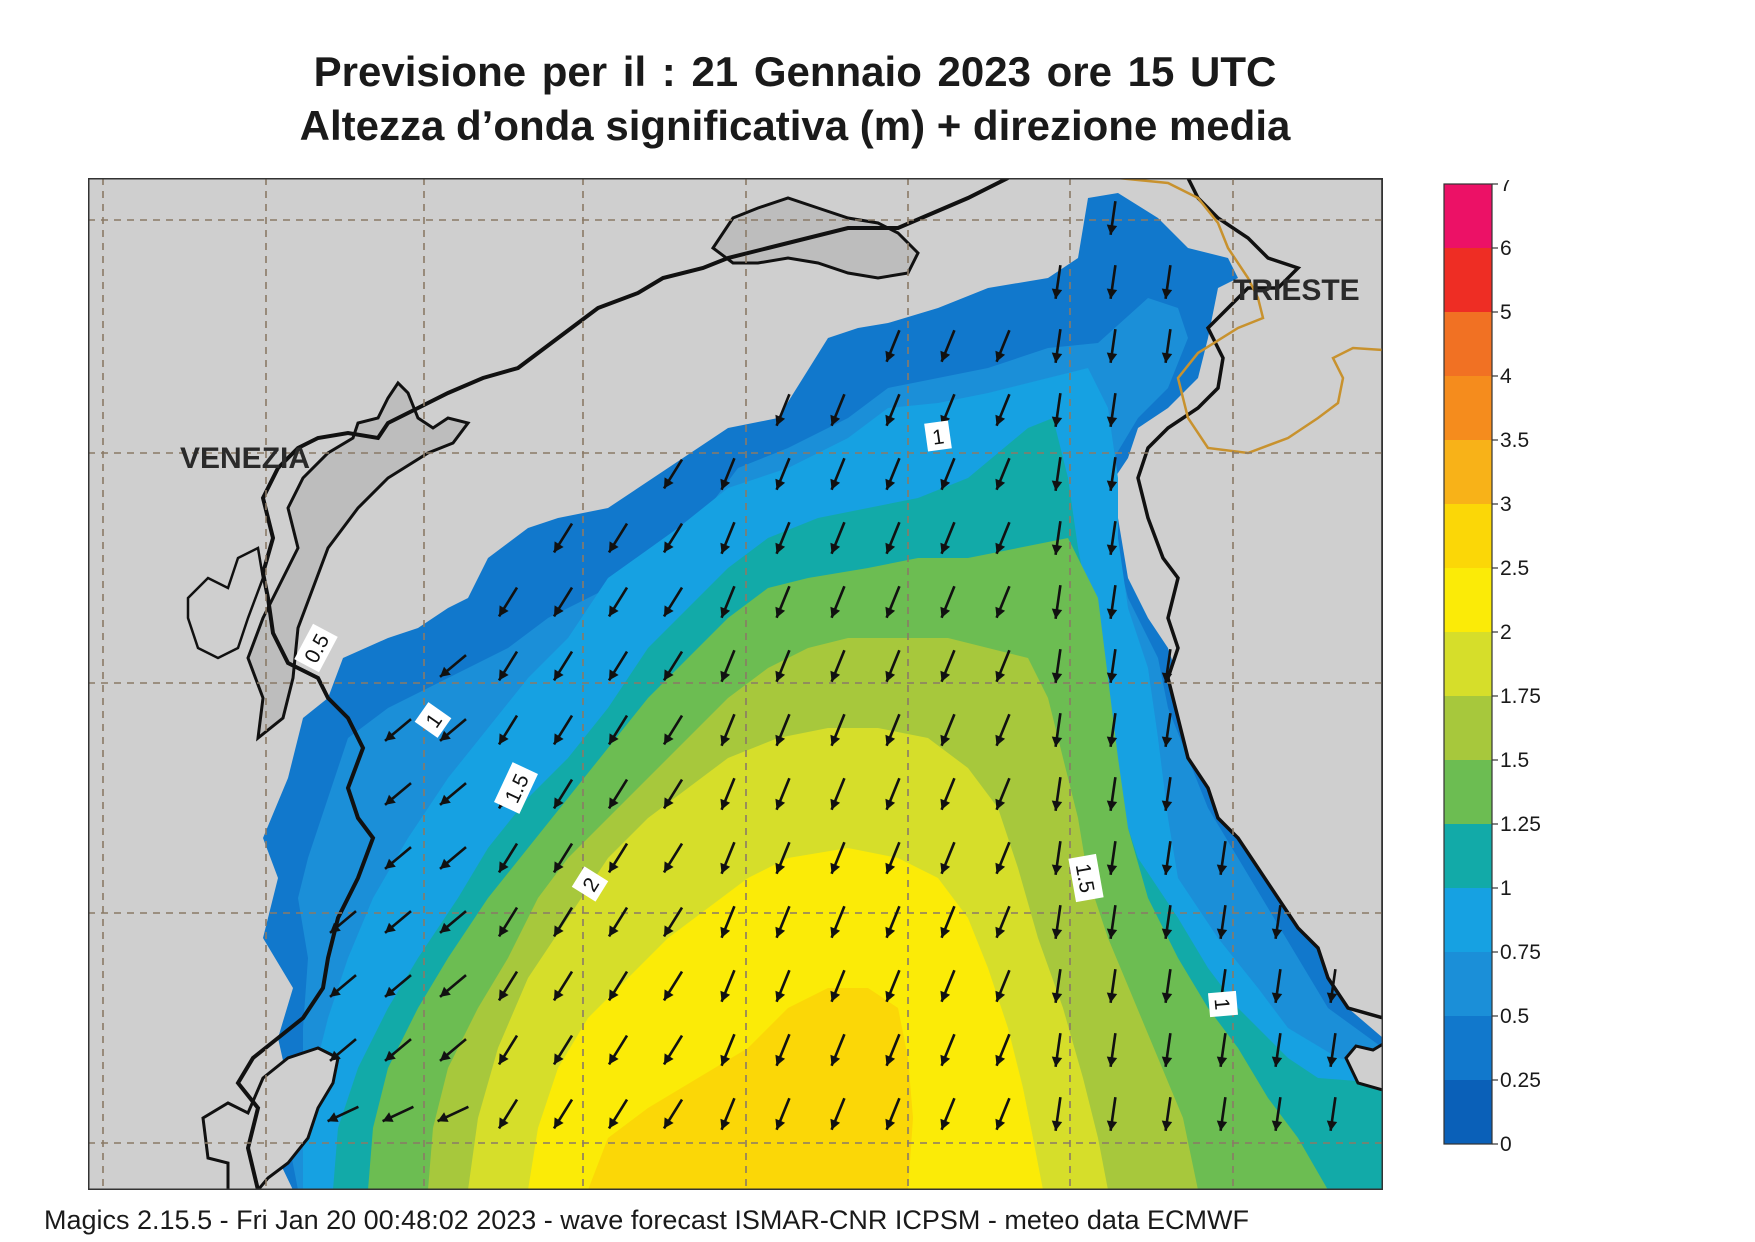  I want to click on contour-label-2: 2, so click(590, 884).